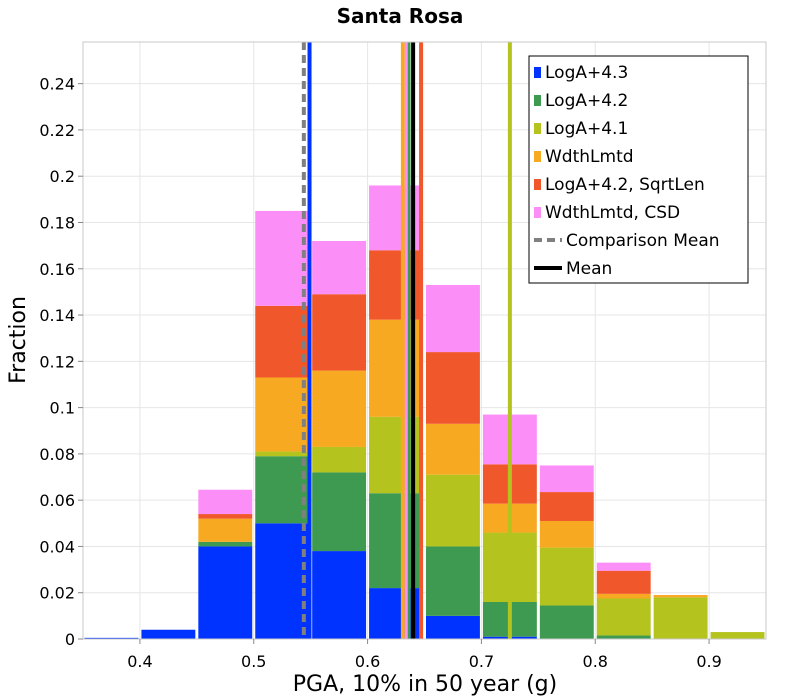  Describe the element at coordinates (282, 258) in the screenshot. I see `bar-wdthlmtd-csd-0.525` at that location.